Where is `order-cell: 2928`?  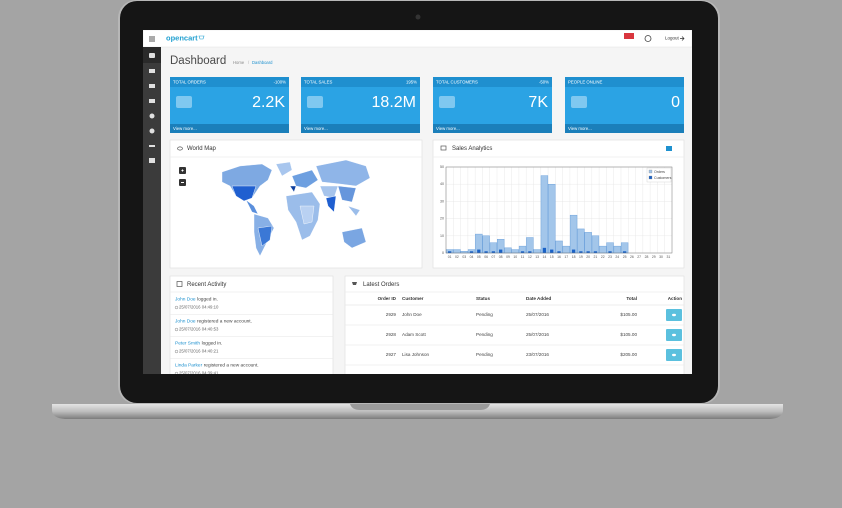
order-cell: 2928 is located at coordinates (391, 334).